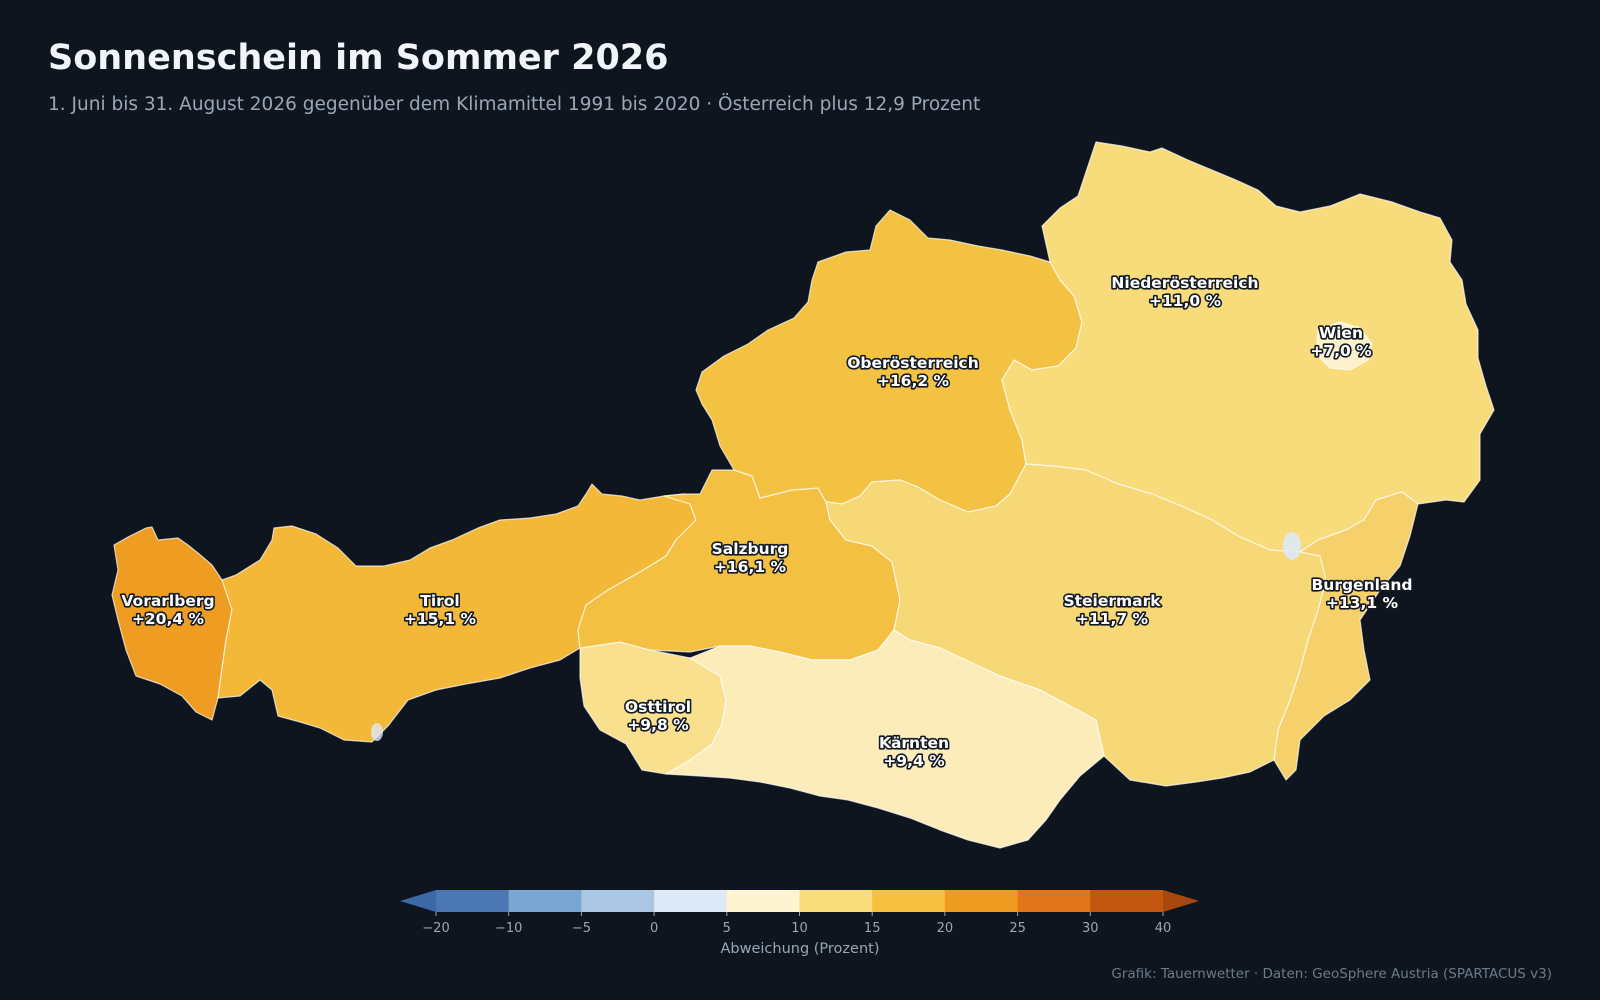  I want to click on colorbar-tick-label: 0, so click(654, 928).